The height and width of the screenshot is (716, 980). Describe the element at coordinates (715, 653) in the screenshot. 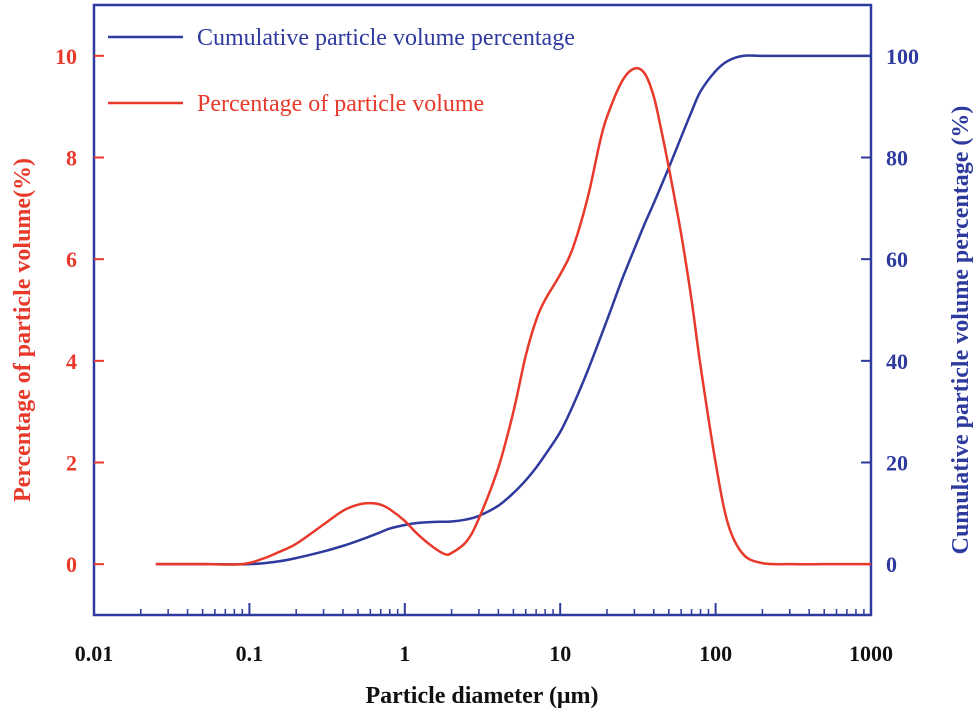

I see `x-tick-label: 100` at that location.